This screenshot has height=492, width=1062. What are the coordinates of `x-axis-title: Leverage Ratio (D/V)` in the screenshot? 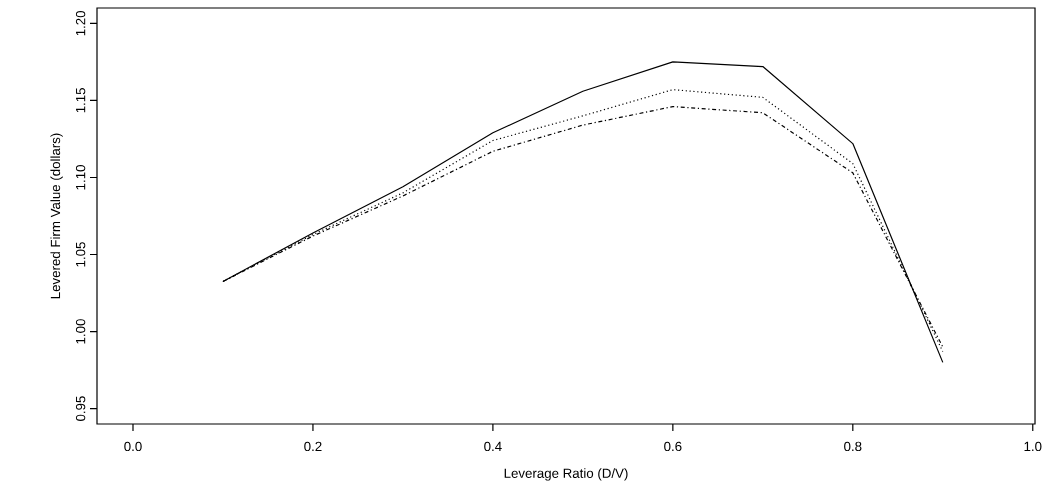 It's located at (566, 474).